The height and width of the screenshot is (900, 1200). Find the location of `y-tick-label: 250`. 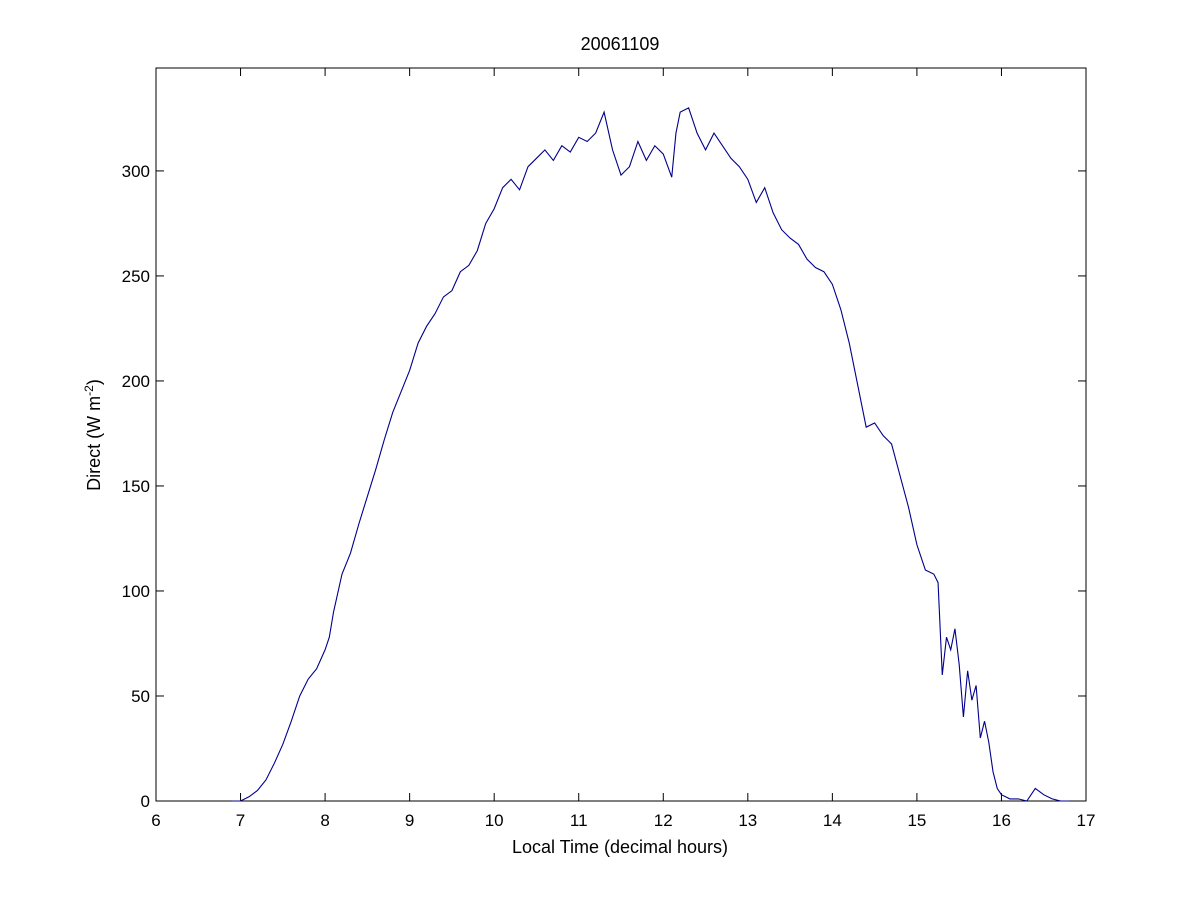

y-tick-label: 250 is located at coordinates (136, 276).